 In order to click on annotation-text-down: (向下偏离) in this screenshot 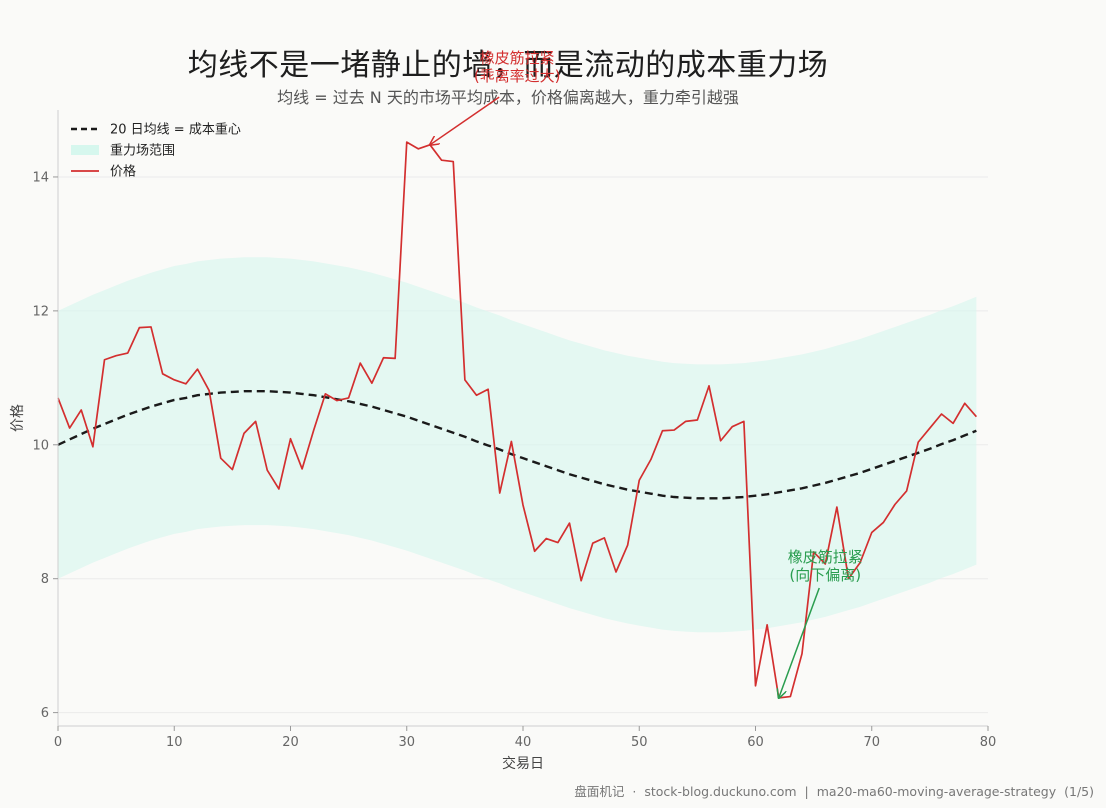, I will do `click(825, 575)`.